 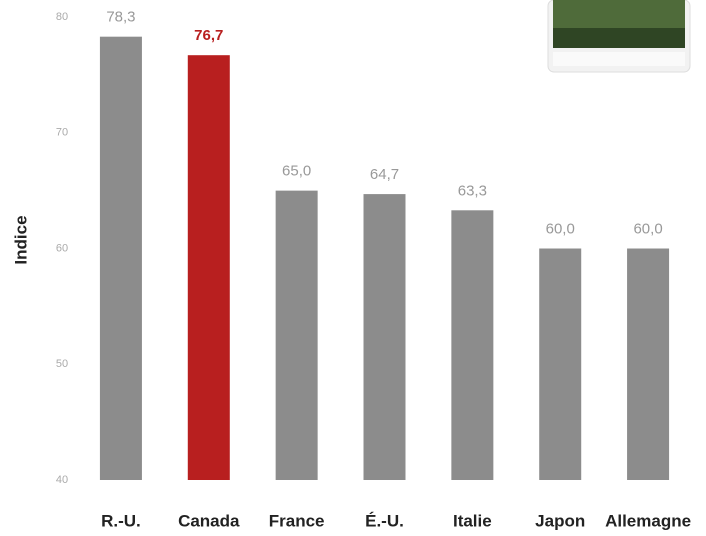 What do you see at coordinates (62, 364) in the screenshot?
I see `y-tick-label: 50` at bounding box center [62, 364].